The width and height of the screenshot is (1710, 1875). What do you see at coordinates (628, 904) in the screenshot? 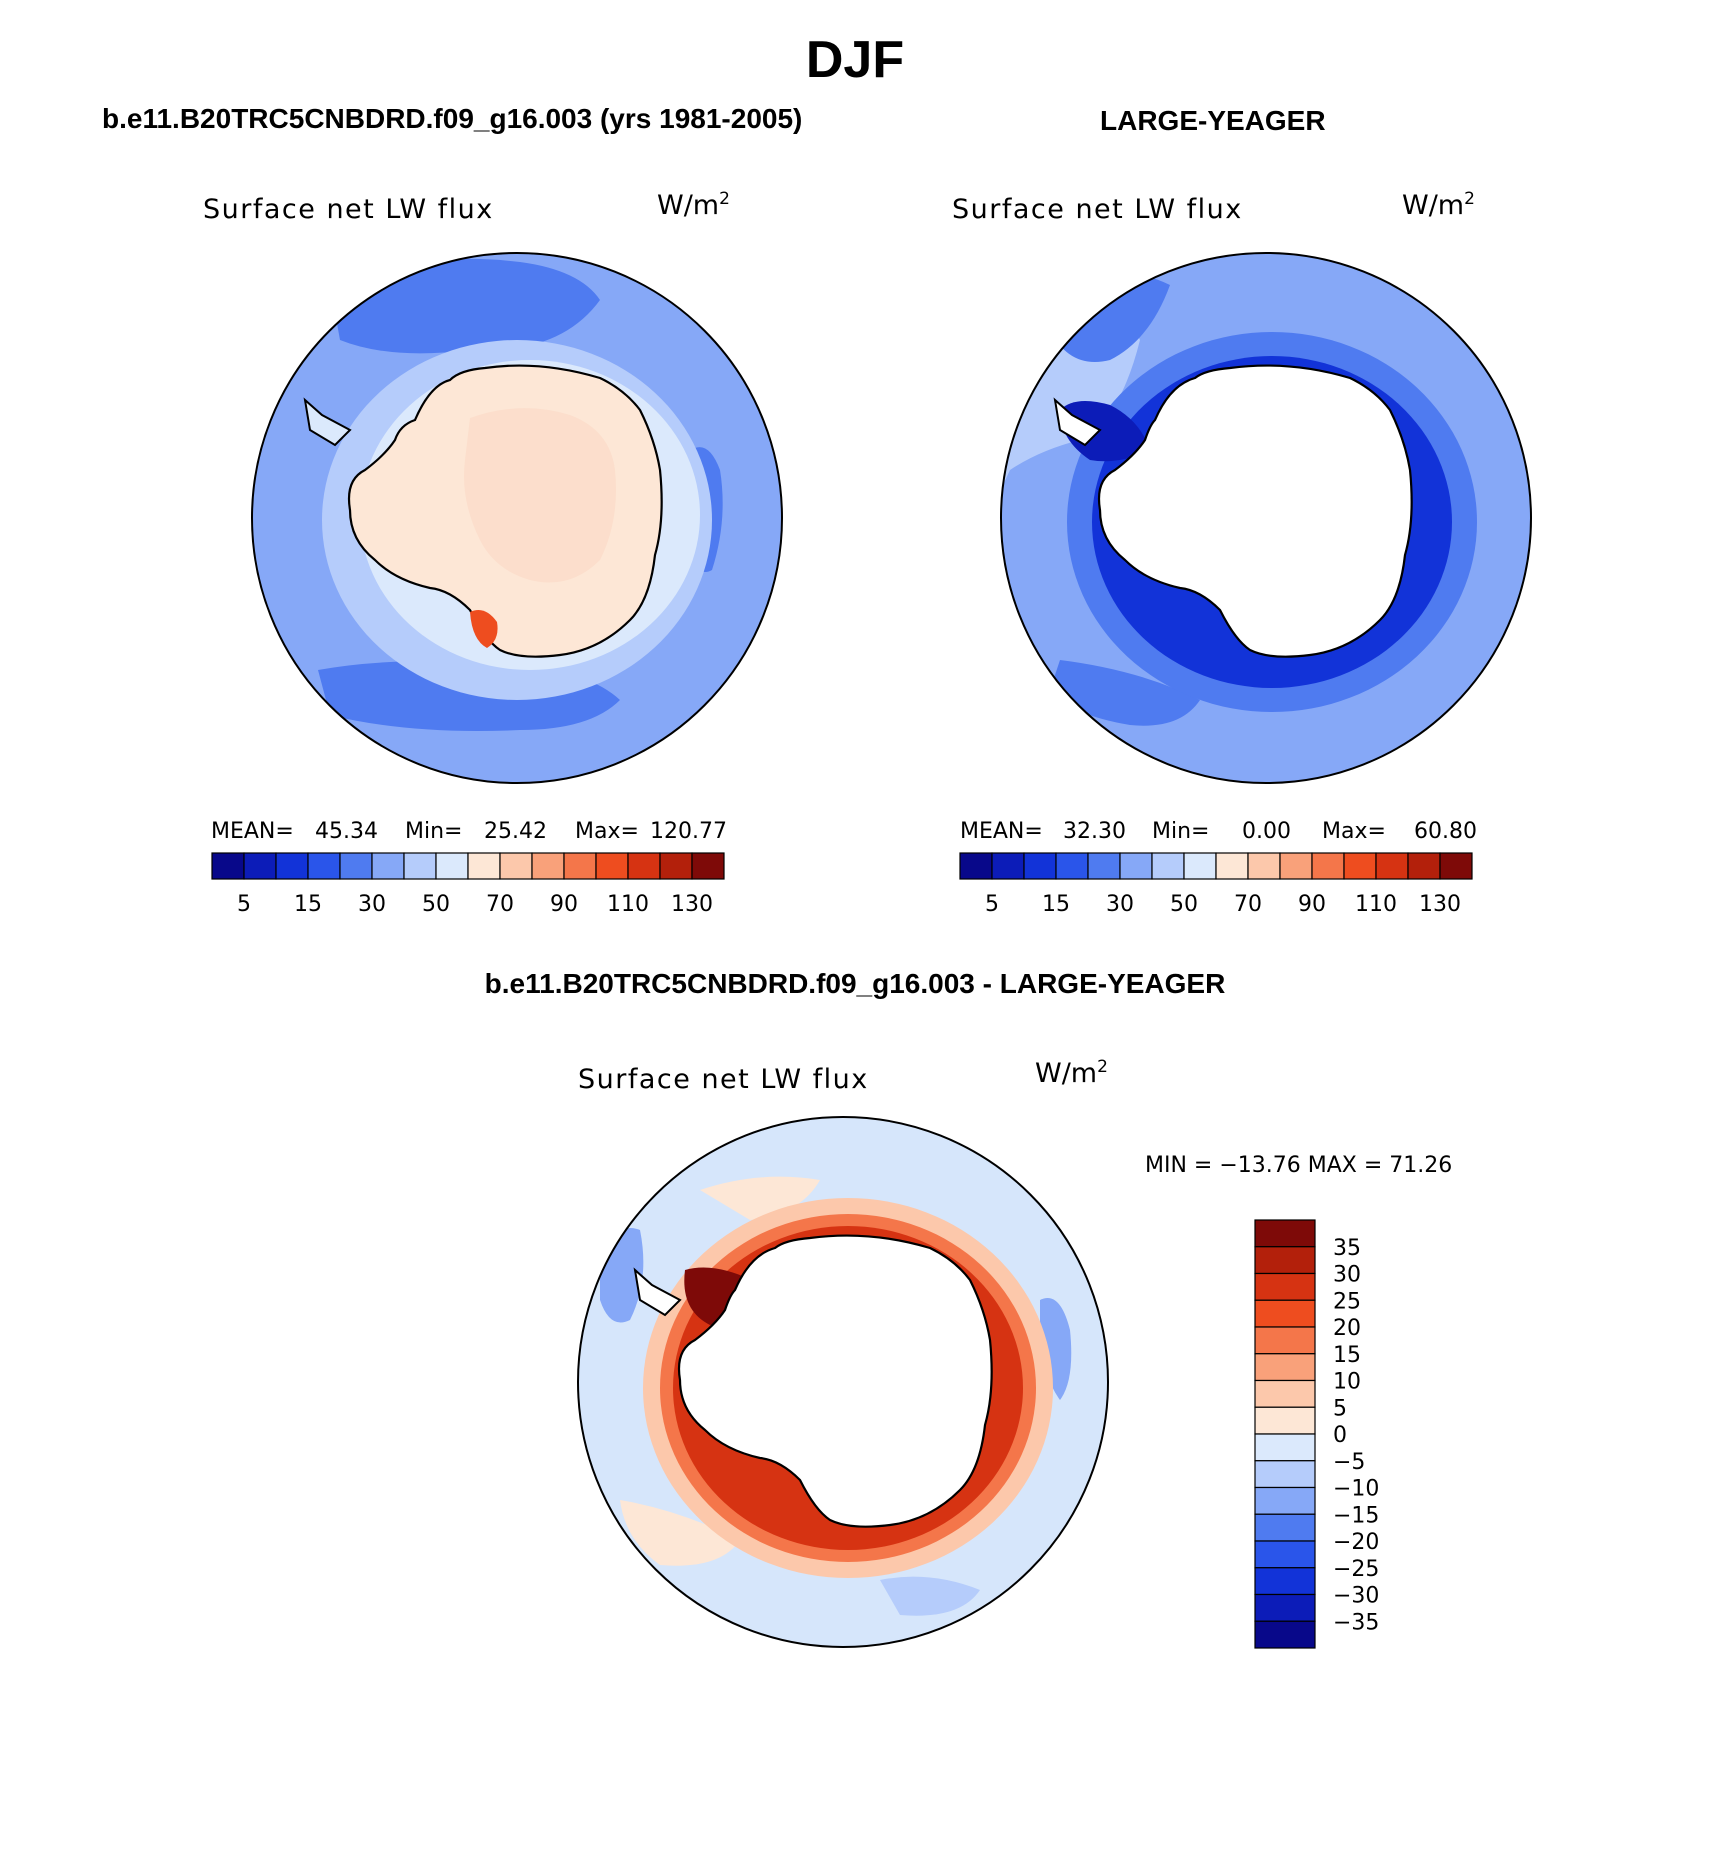
I see `left-colorbar-tick-label: 110` at bounding box center [628, 904].